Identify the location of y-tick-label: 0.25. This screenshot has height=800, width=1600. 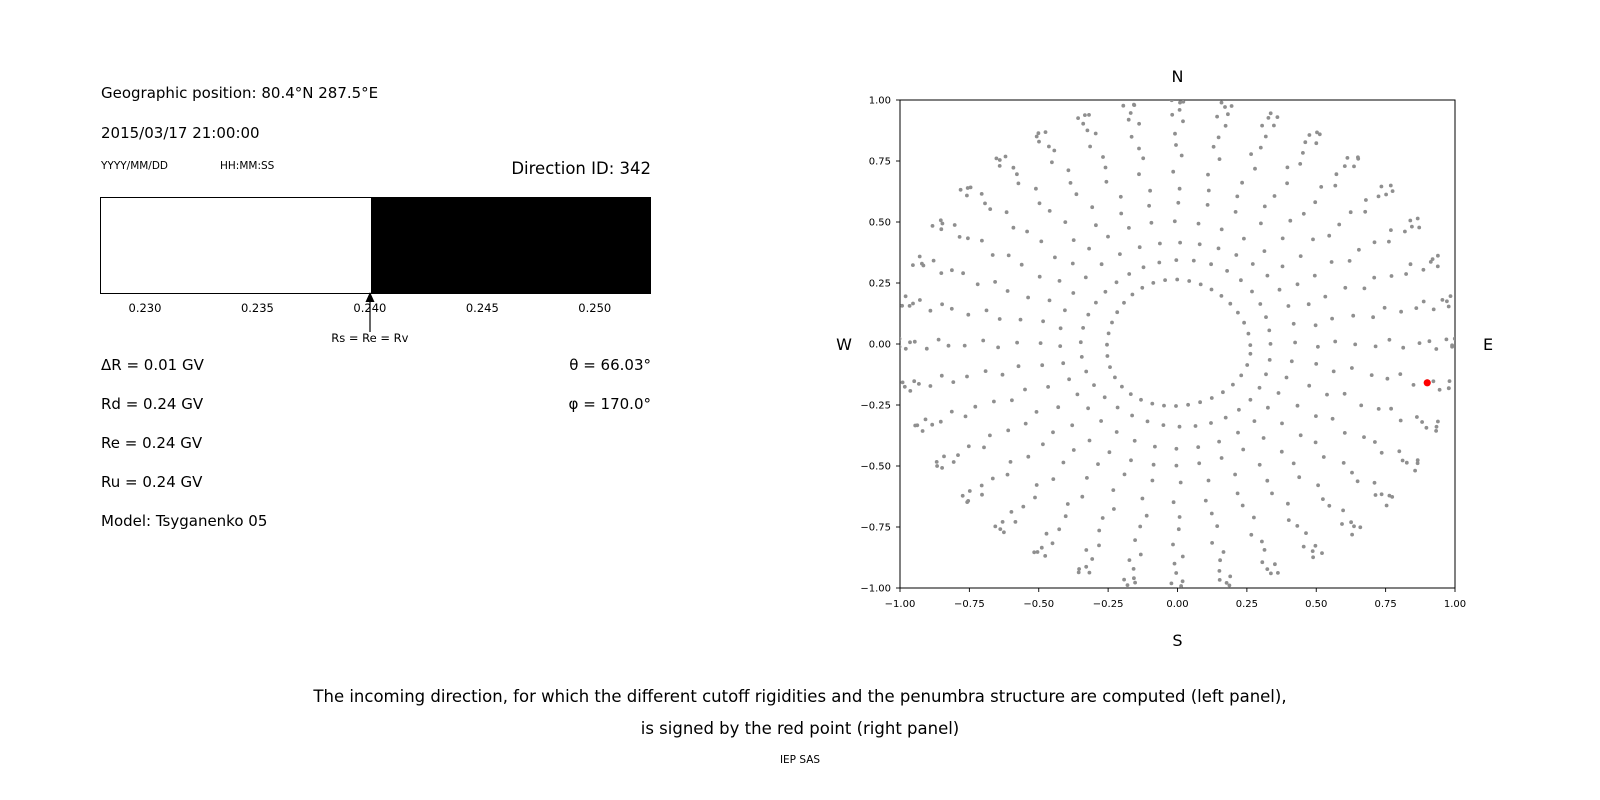
(880, 284).